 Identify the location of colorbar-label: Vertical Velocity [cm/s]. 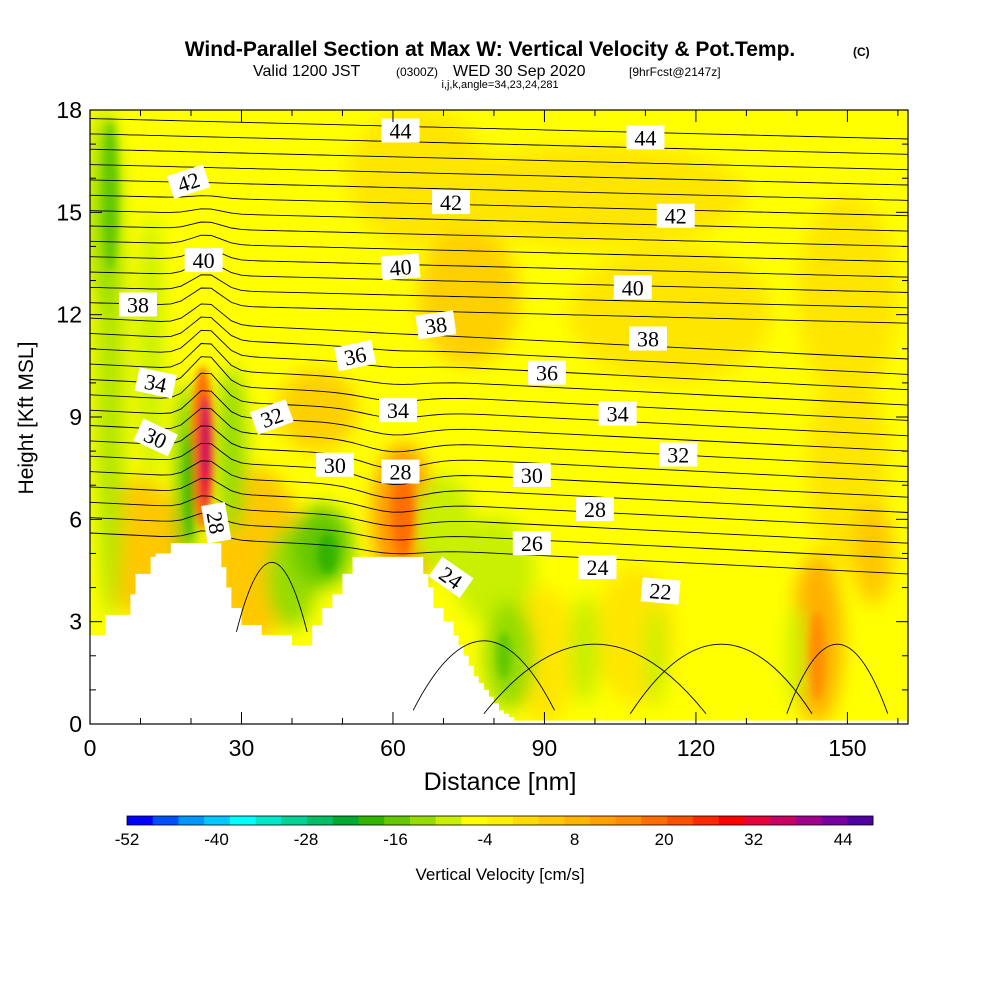
(499, 874).